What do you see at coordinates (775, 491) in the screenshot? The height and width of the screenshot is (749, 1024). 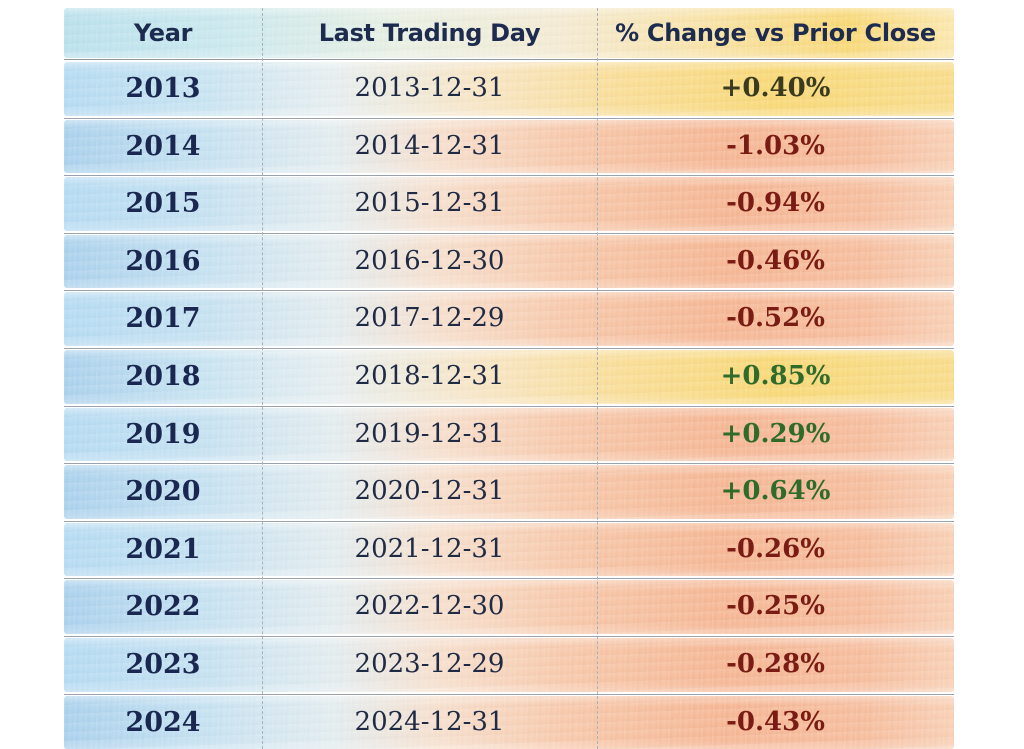 I see `change-cell: +0.64%` at bounding box center [775, 491].